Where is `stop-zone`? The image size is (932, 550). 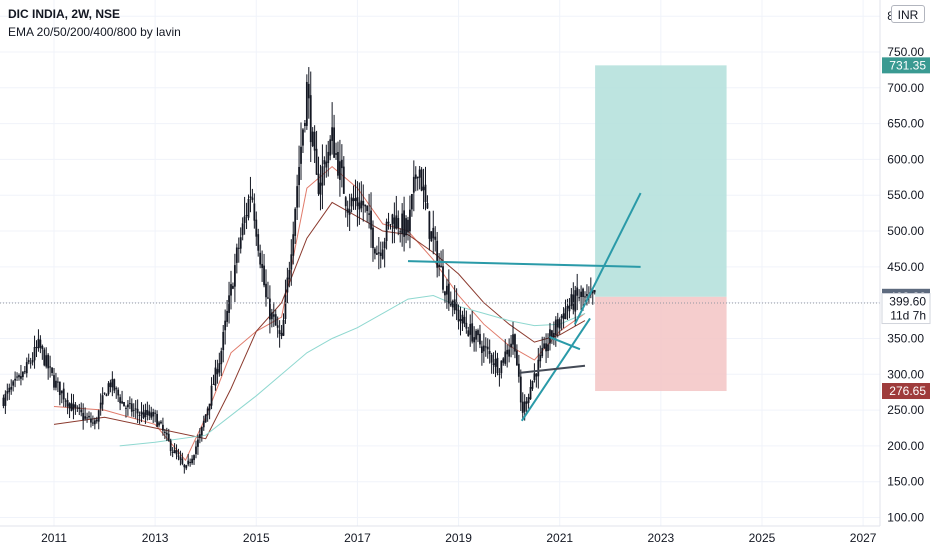 stop-zone is located at coordinates (661, 344).